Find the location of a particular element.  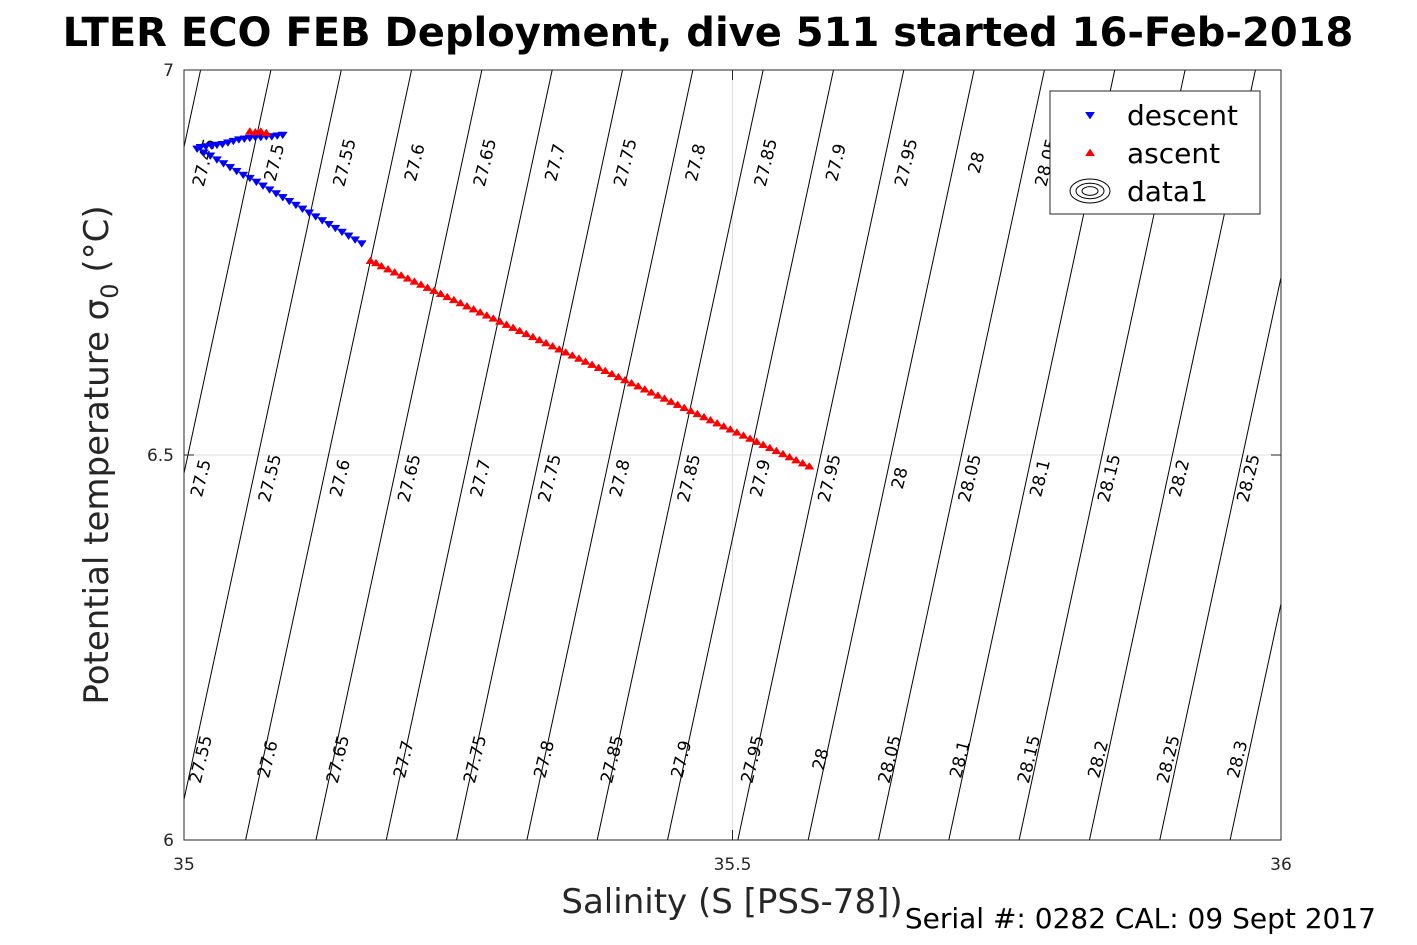

legend-marker-descent is located at coordinates (1090, 116).